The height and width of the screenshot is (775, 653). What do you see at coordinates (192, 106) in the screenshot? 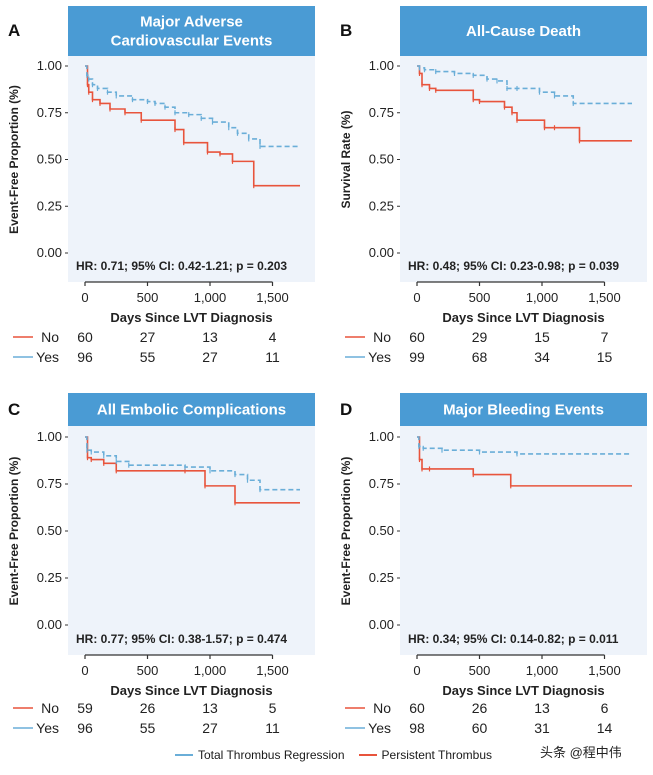
I see `series-line-yes` at bounding box center [192, 106].